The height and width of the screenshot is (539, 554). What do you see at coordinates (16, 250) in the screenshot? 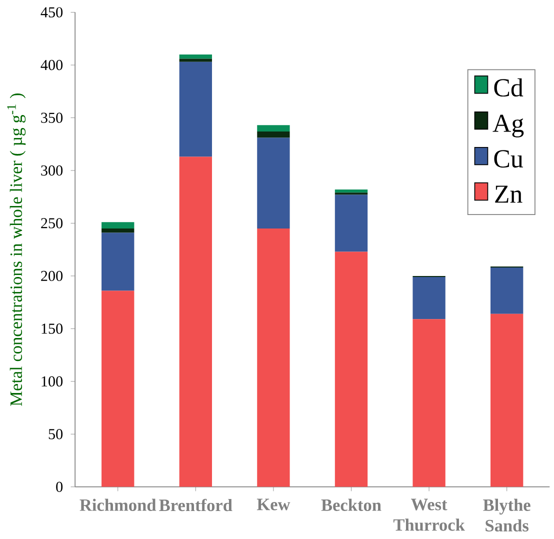
I see `y-axis-title: Metal concentrations in whole liver ( µg g$^{-1}$ )` at bounding box center [16, 250].